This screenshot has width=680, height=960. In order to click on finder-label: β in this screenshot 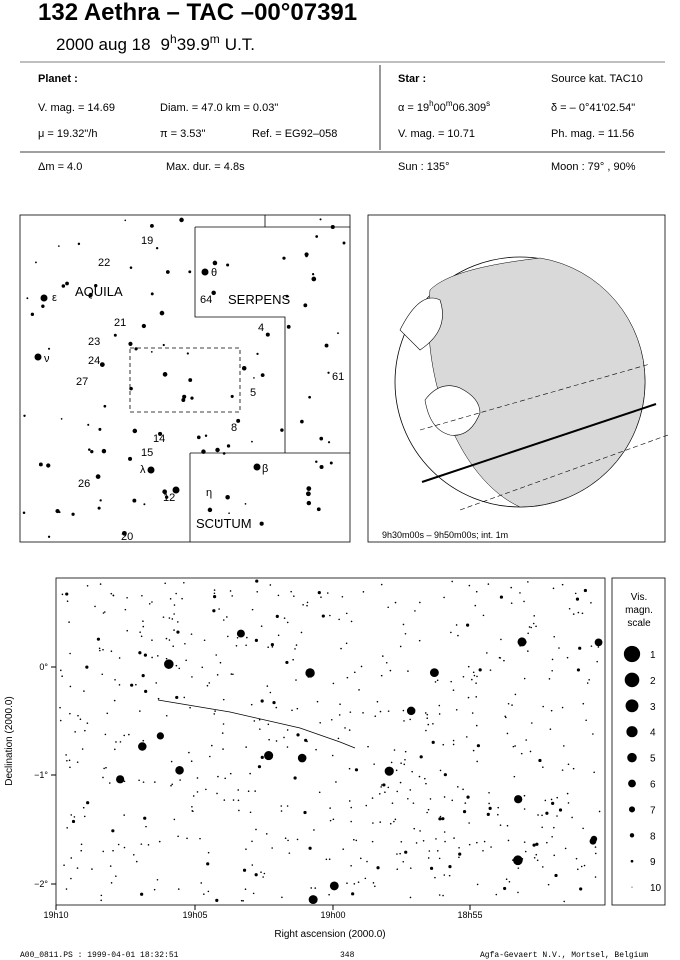, I will do `click(265, 469)`.